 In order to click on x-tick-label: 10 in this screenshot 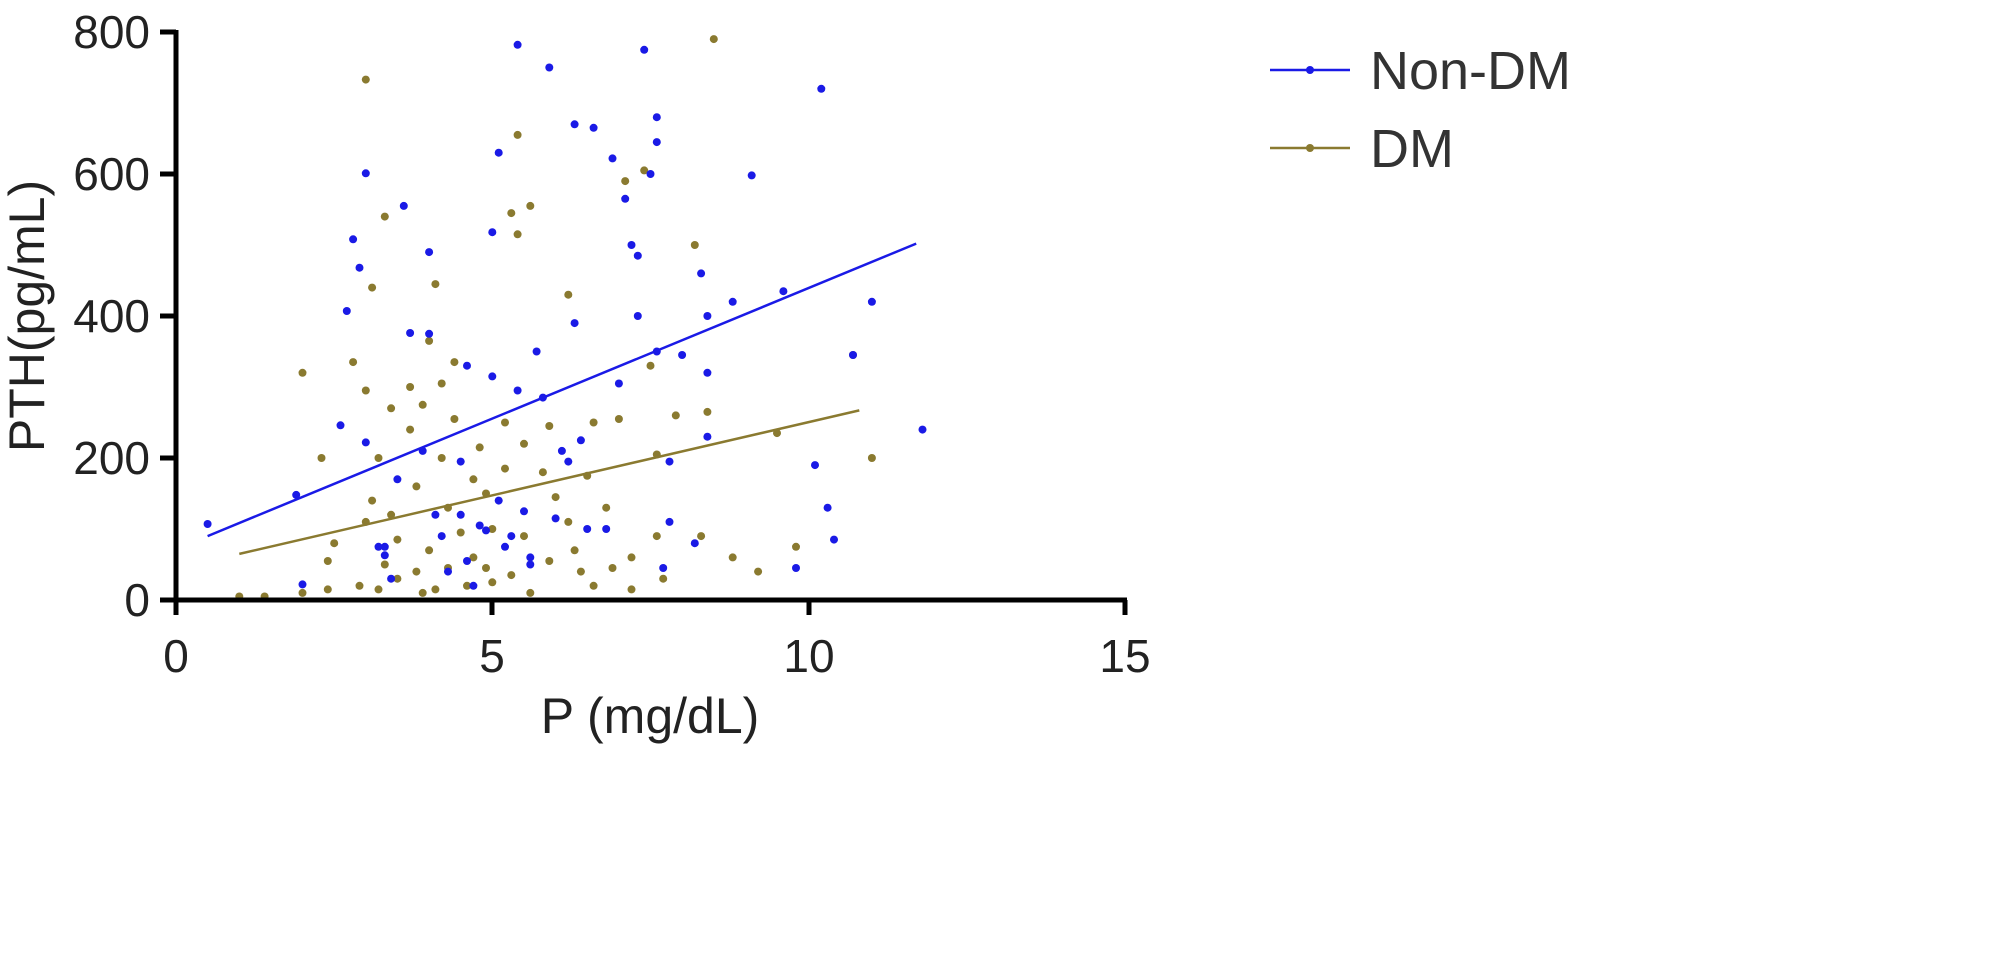, I will do `click(808, 656)`.